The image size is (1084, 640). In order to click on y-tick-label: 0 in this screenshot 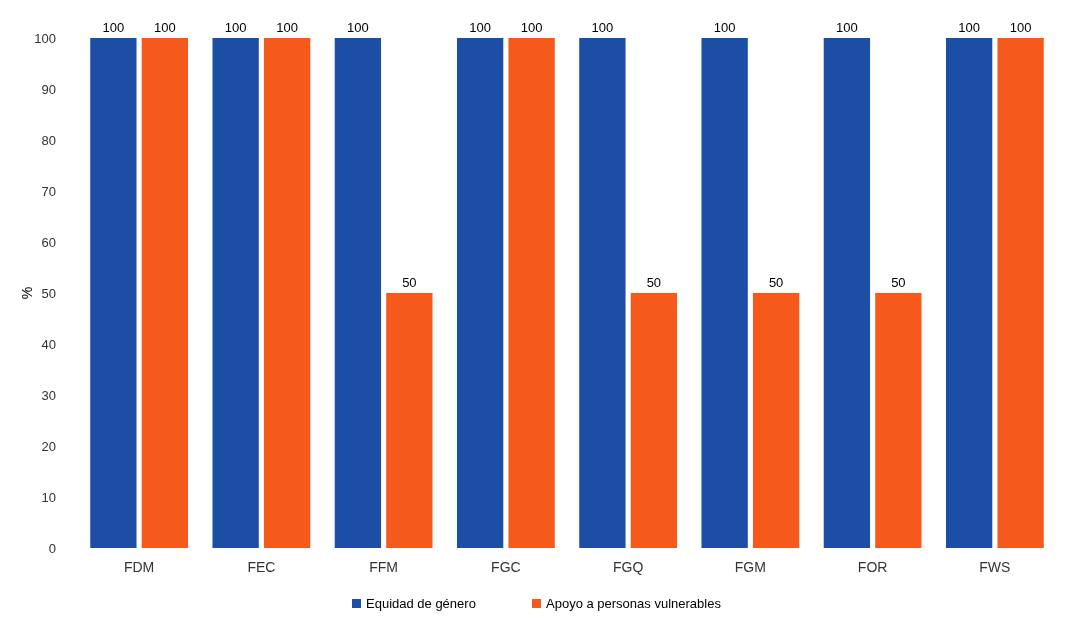, I will do `click(52, 548)`.